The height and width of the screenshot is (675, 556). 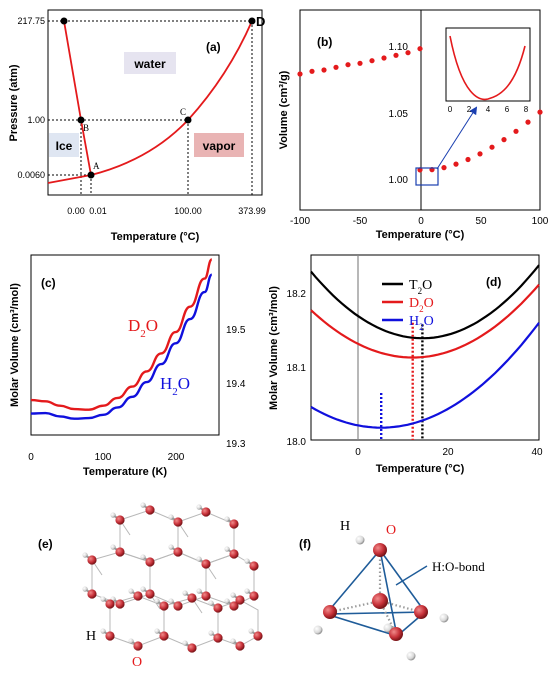 I want to click on ice-o-label: O, so click(x=137, y=662).